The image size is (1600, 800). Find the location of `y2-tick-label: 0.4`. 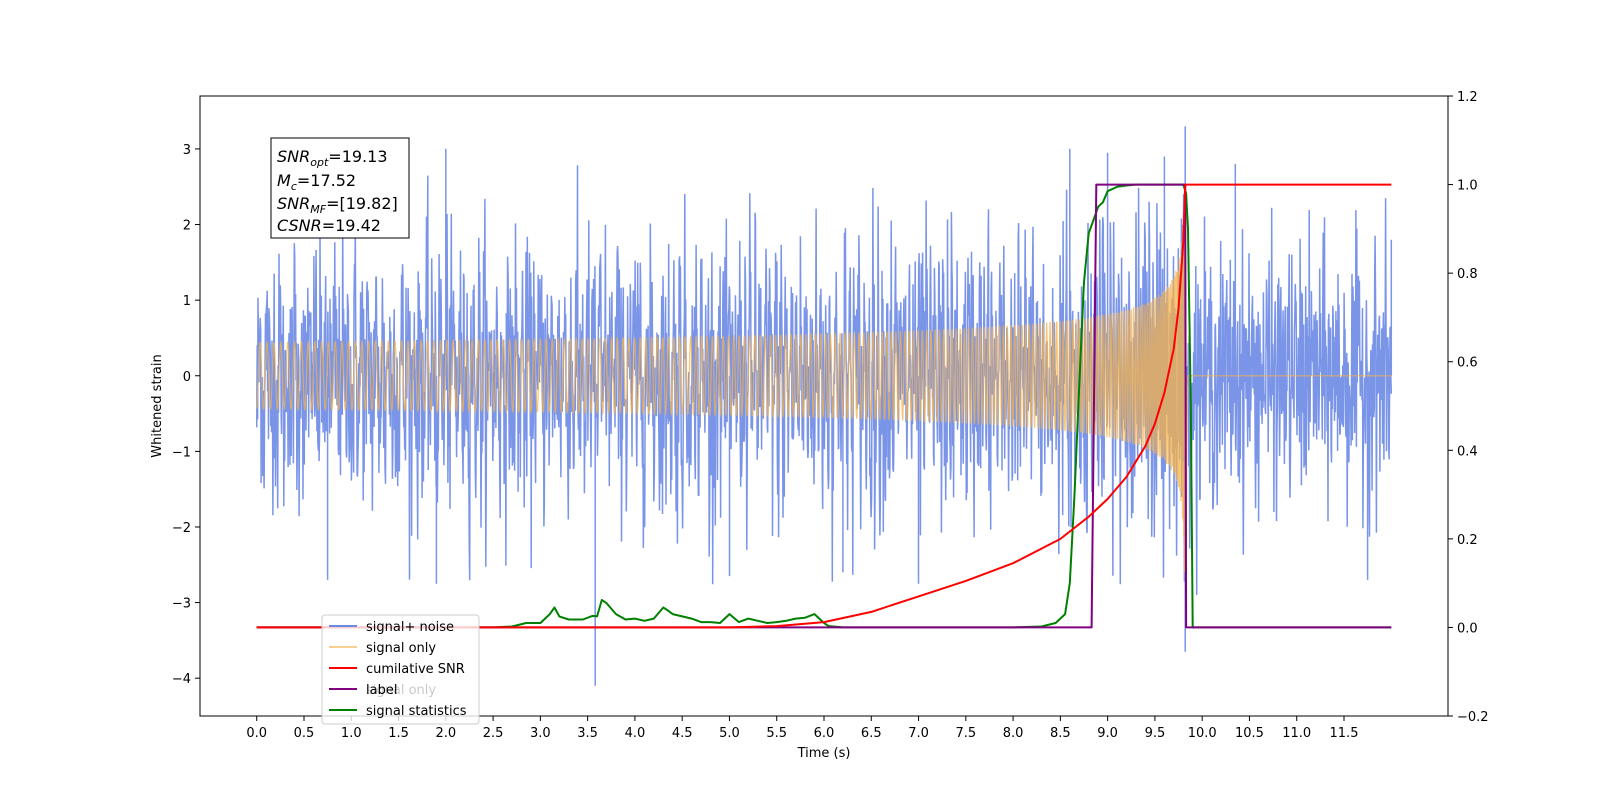

y2-tick-label: 0.4 is located at coordinates (1467, 451).